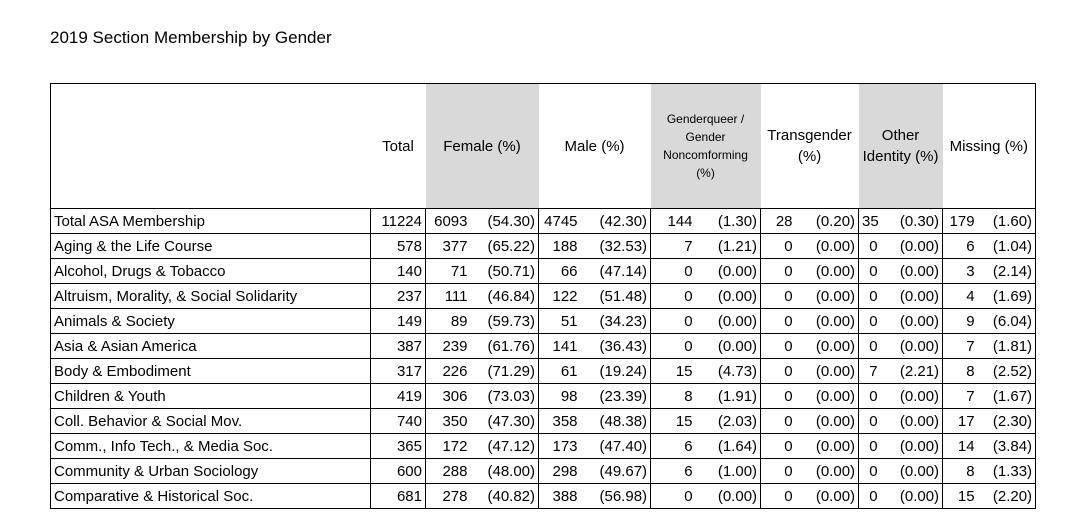 The height and width of the screenshot is (516, 1080). I want to click on column-header: Other Identity (%), so click(900, 146).